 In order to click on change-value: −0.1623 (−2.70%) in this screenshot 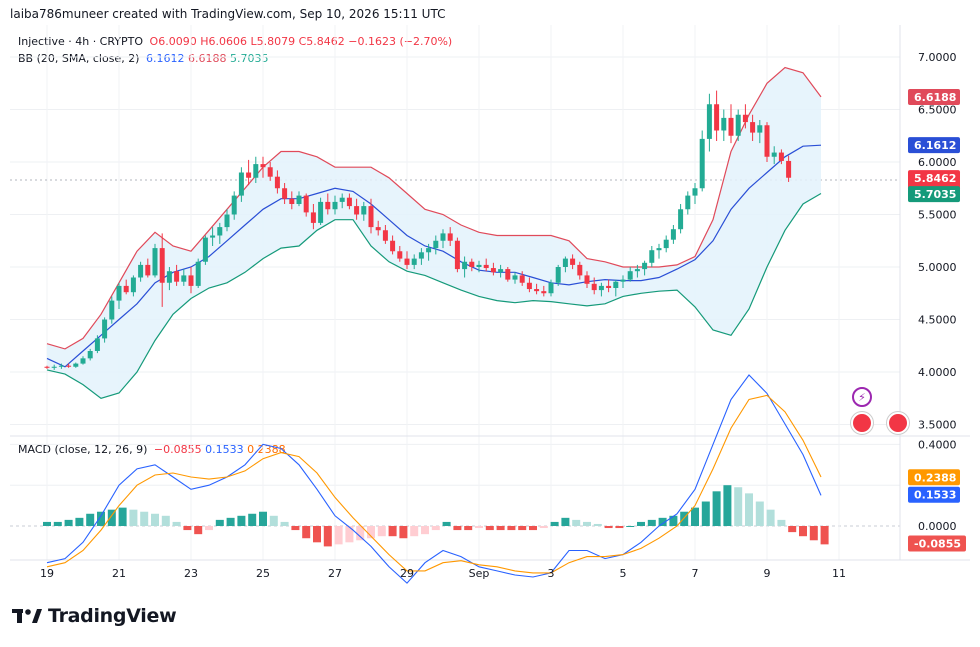, I will do `click(400, 41)`.